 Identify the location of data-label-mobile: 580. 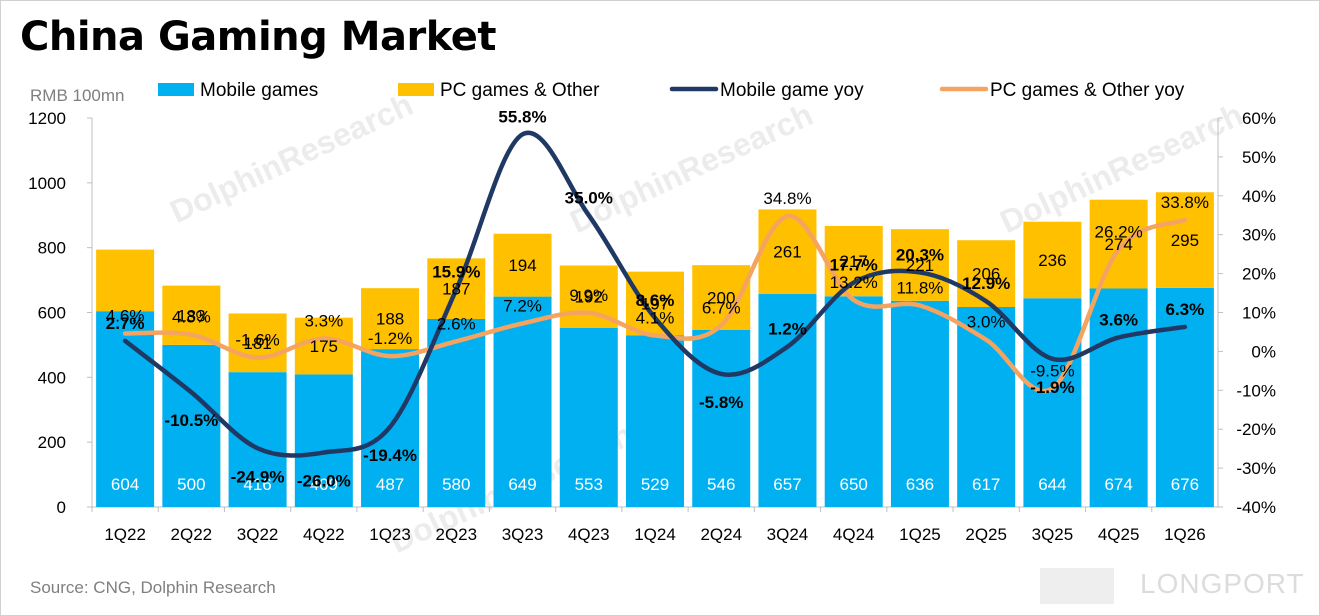
(456, 484).